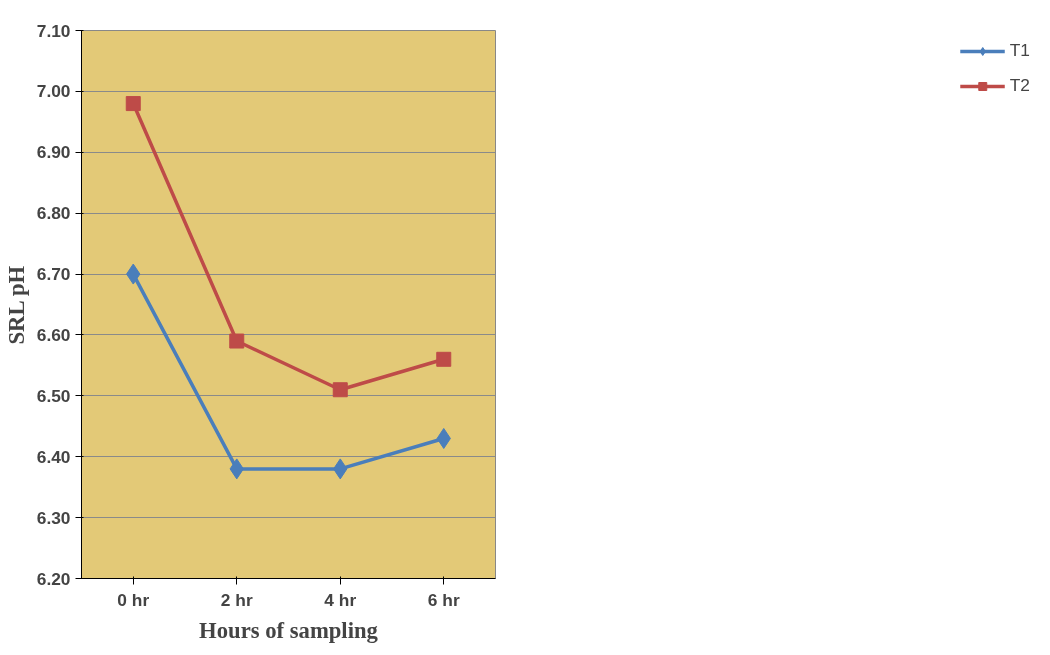  What do you see at coordinates (53, 334) in the screenshot?
I see `y-tick-label: 6.60` at bounding box center [53, 334].